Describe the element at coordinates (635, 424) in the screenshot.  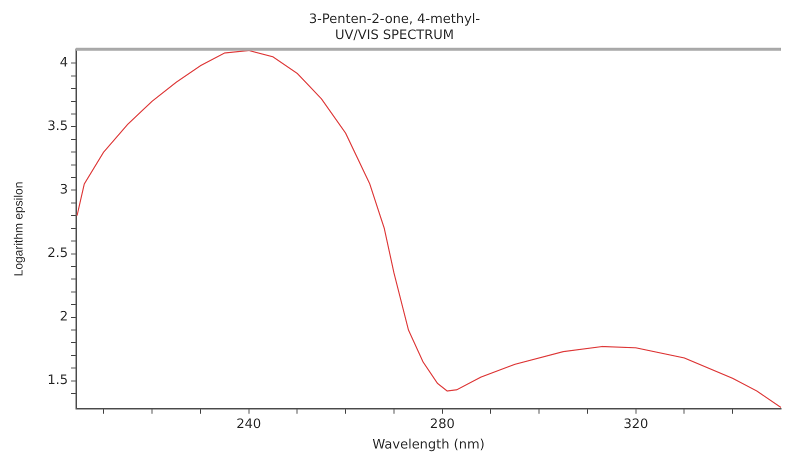
I see `x-tick-label: 320` at that location.